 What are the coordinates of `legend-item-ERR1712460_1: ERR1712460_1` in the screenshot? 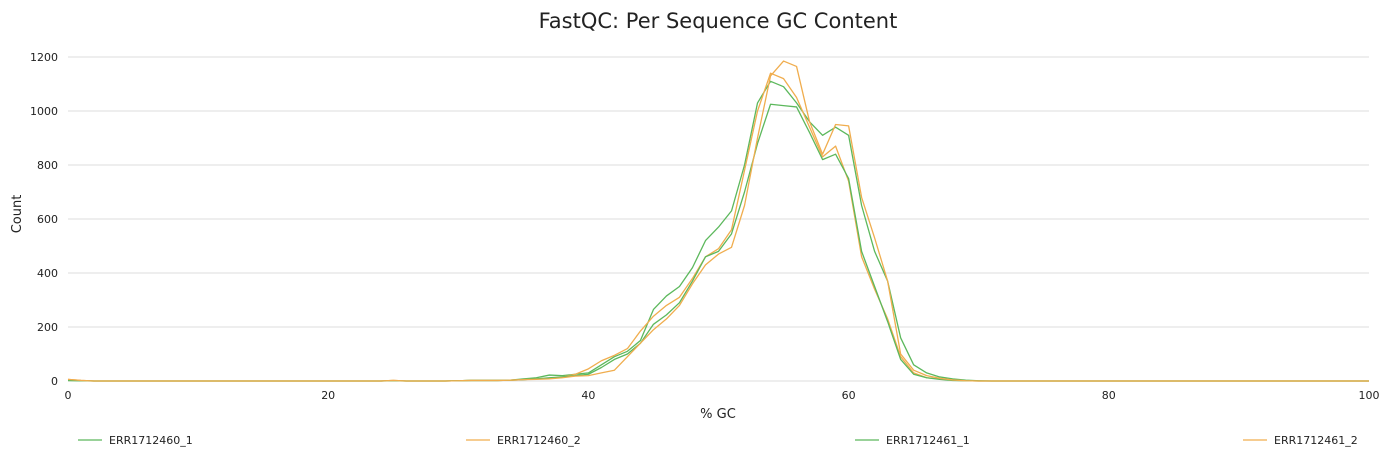 It's located at (135, 440).